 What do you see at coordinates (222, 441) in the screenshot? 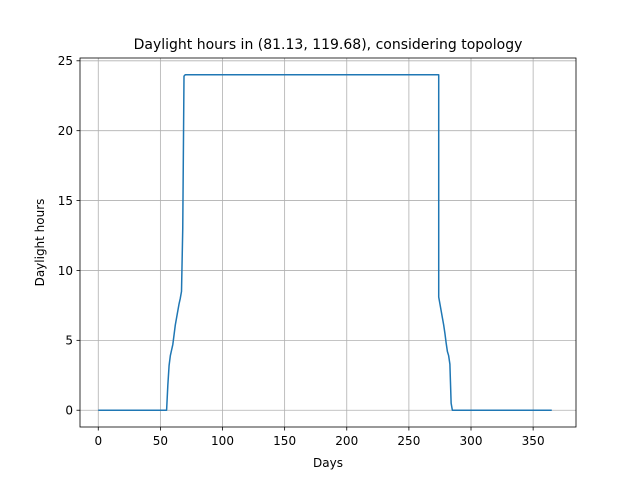
I see `x-tick-label: 100` at bounding box center [222, 441].